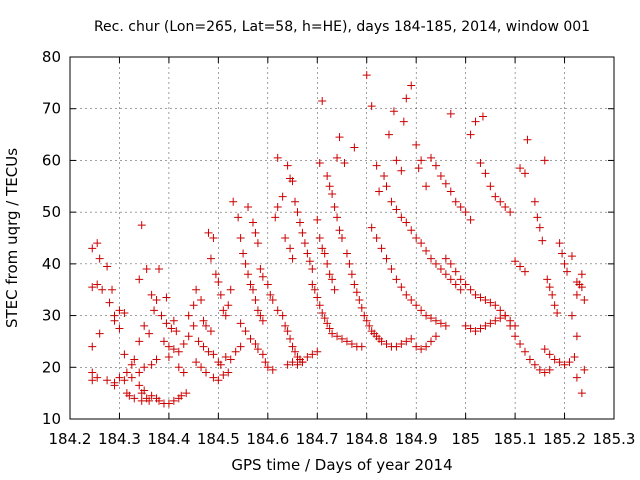 Image resolution: width=640 pixels, height=480 pixels. I want to click on y-tick-label: 60, so click(51, 160).